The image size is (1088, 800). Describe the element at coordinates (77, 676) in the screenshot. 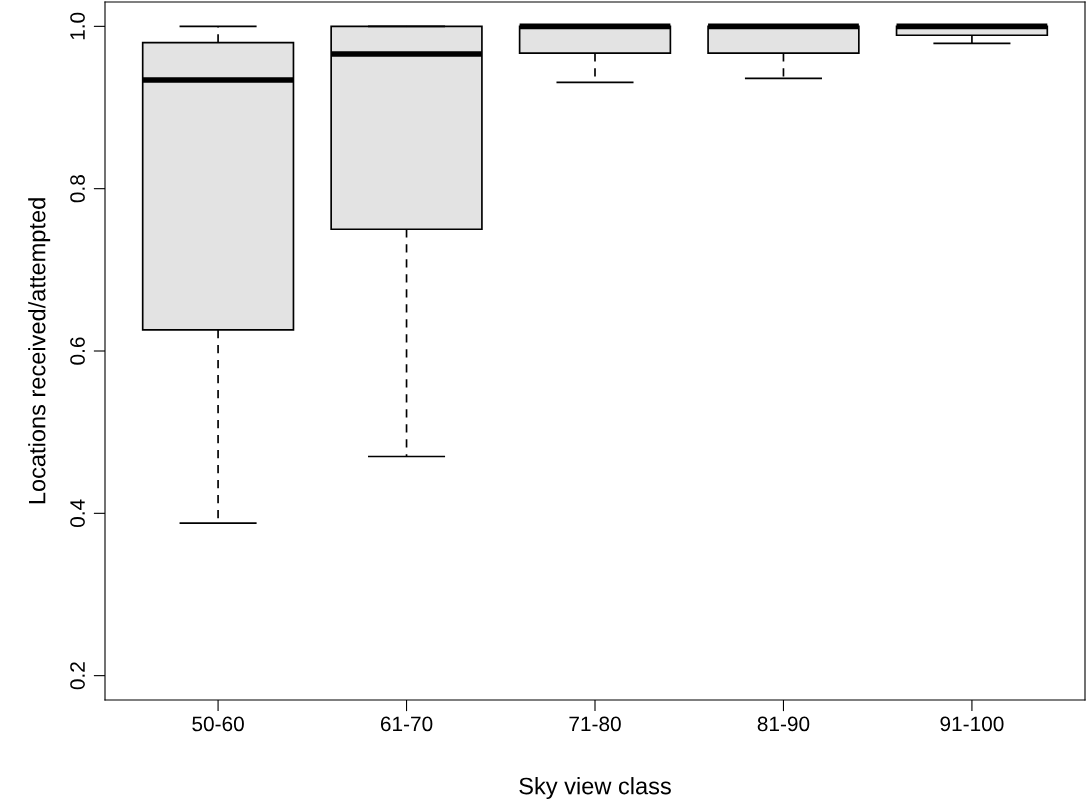

I see `y-tick-label: 0.2` at that location.